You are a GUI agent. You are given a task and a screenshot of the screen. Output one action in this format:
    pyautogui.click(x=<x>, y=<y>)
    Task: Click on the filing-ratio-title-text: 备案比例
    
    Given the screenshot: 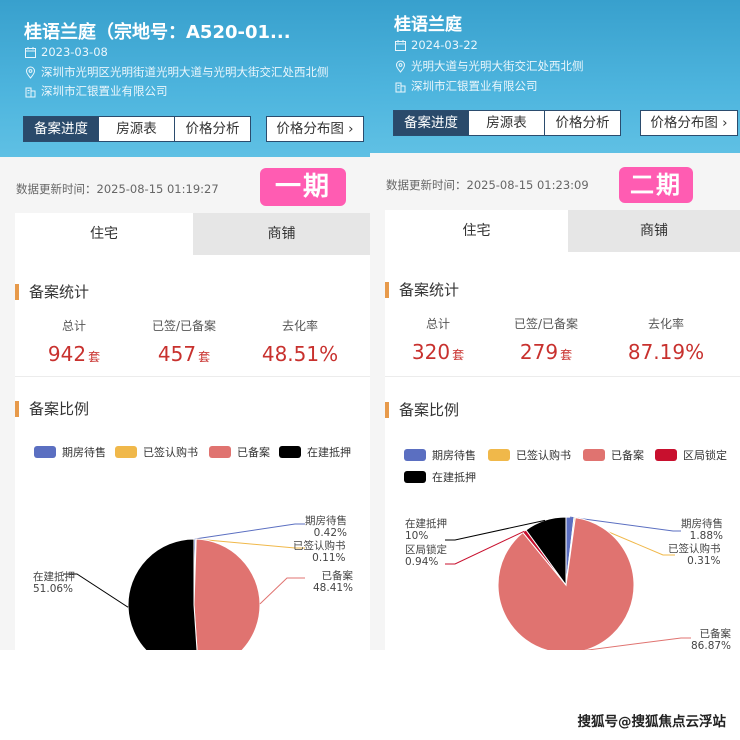 What is the action you would take?
    pyautogui.click(x=429, y=410)
    